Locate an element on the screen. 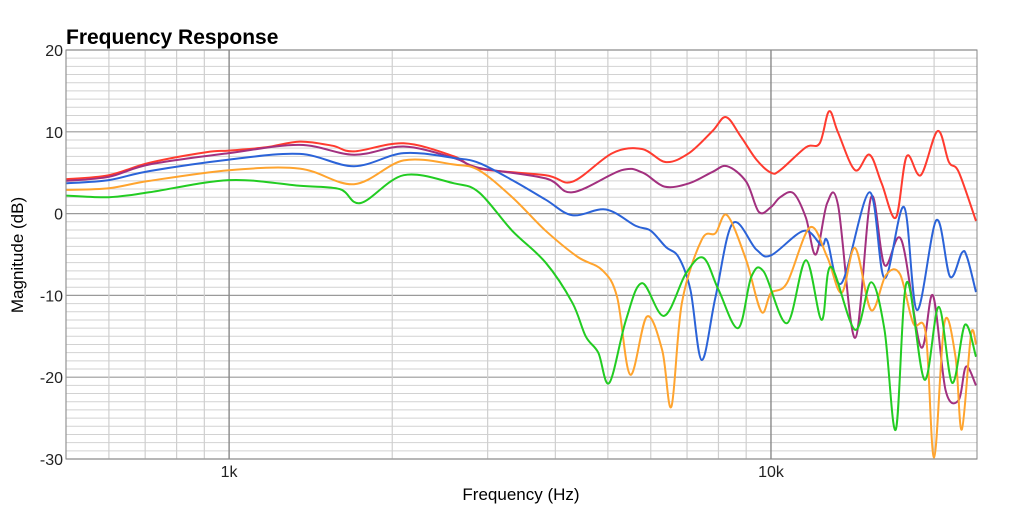 This screenshot has width=1024, height=516. x-tick-labels: 1k 10k is located at coordinates (503, 472).